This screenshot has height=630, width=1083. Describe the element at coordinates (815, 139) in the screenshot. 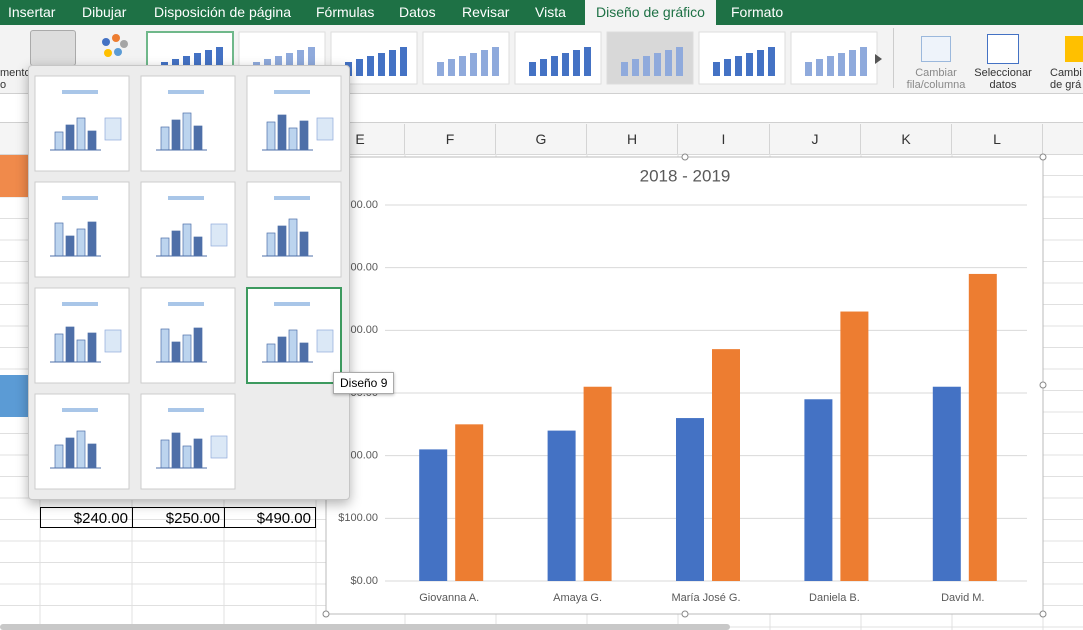

I see `column-header: J` at that location.